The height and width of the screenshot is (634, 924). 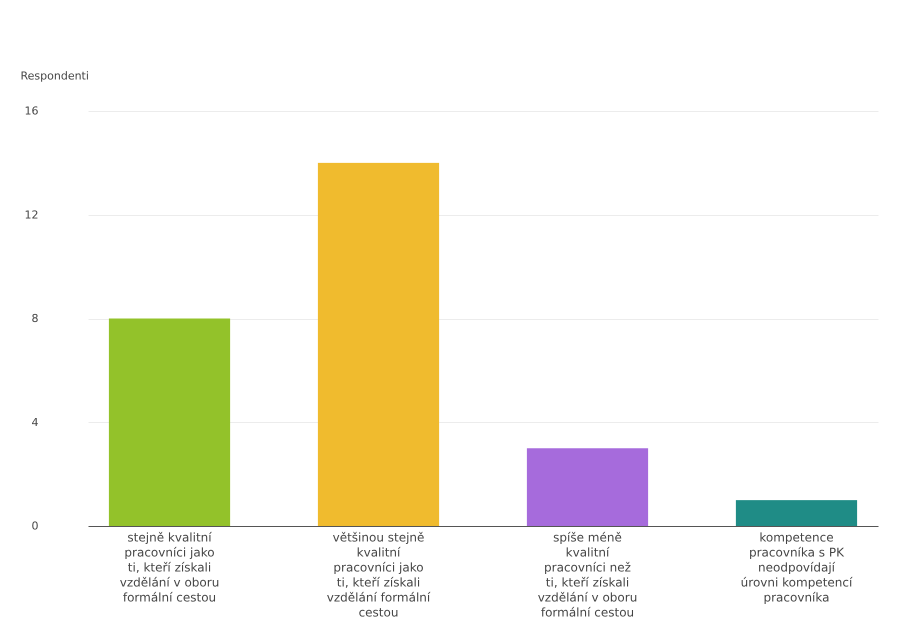 What do you see at coordinates (31, 215) in the screenshot?
I see `y-tick-label: 12` at bounding box center [31, 215].